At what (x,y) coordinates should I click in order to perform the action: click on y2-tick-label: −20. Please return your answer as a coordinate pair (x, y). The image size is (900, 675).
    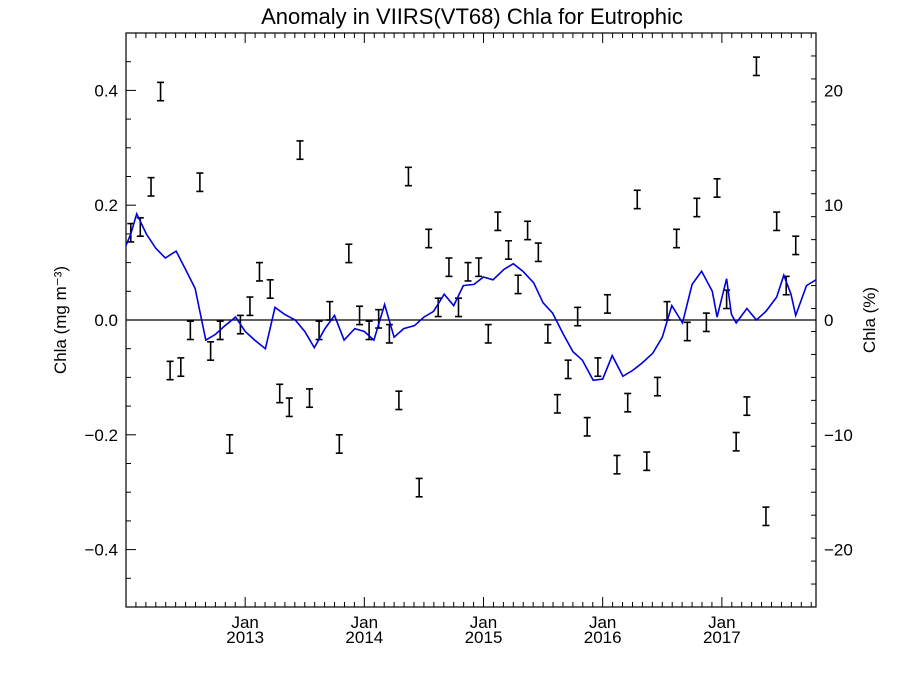
    Looking at the image, I should click on (838, 550).